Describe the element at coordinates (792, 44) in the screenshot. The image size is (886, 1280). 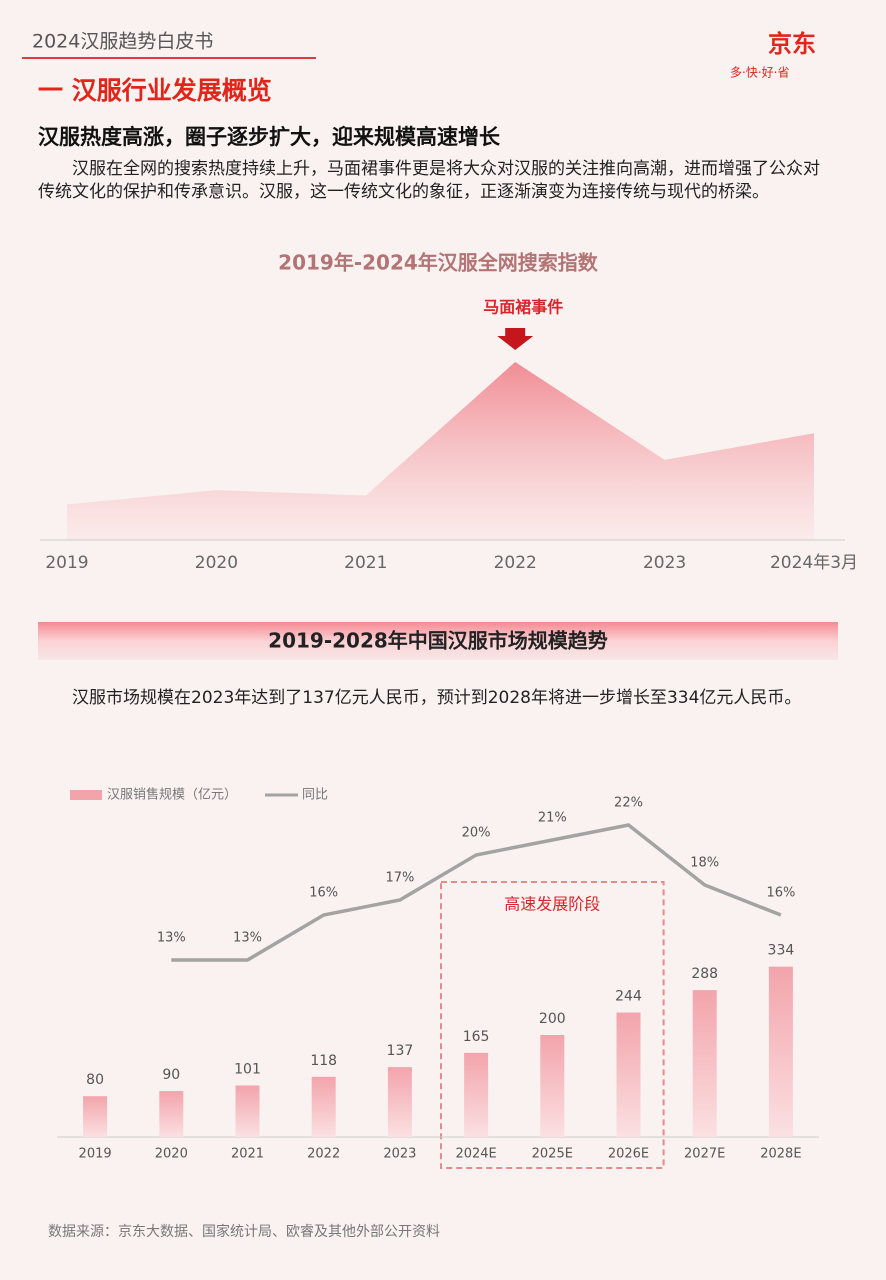
I see `logo: 京东` at that location.